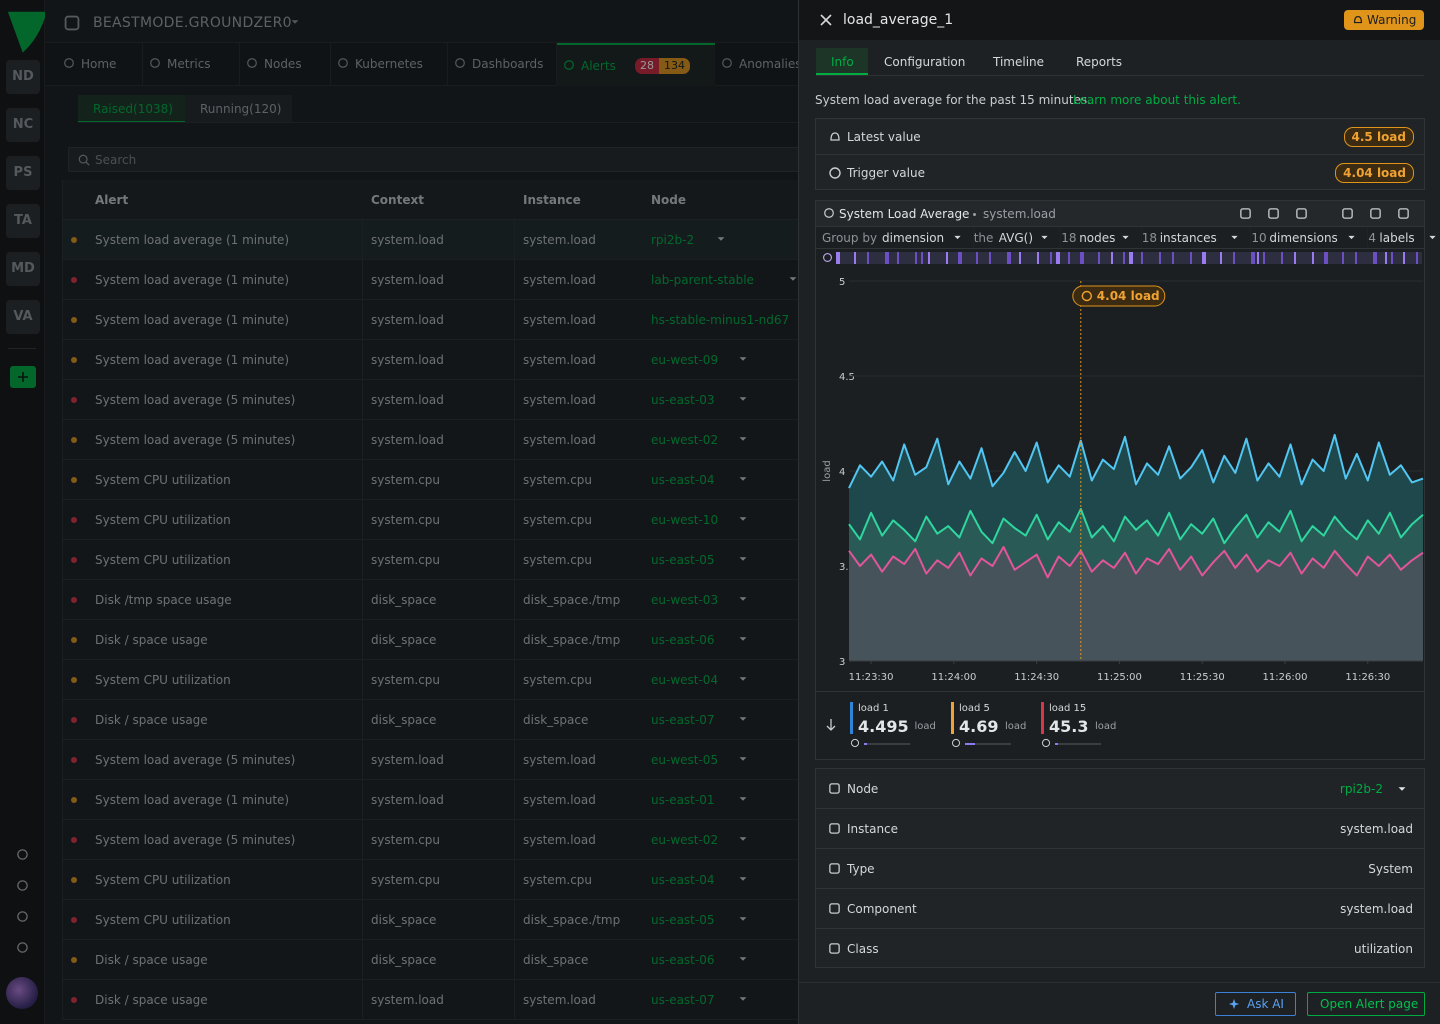 This screenshot has width=1440, height=1024. Describe the element at coordinates (834, 868) in the screenshot. I see `property-icon` at that location.